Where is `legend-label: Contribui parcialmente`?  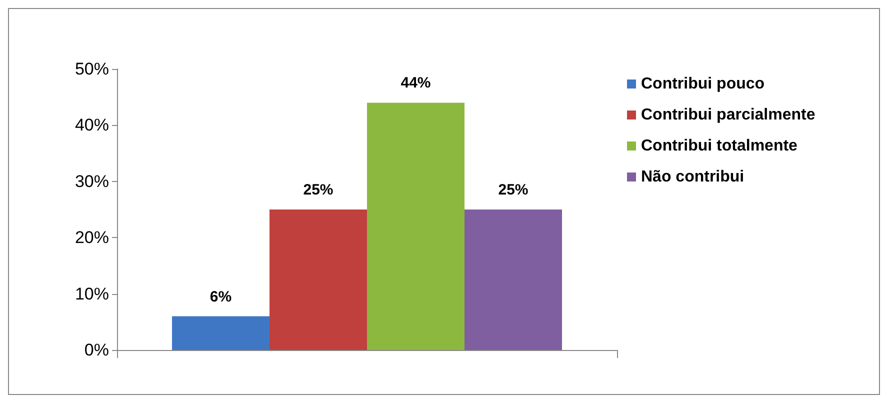 legend-label: Contribui parcialmente is located at coordinates (728, 115).